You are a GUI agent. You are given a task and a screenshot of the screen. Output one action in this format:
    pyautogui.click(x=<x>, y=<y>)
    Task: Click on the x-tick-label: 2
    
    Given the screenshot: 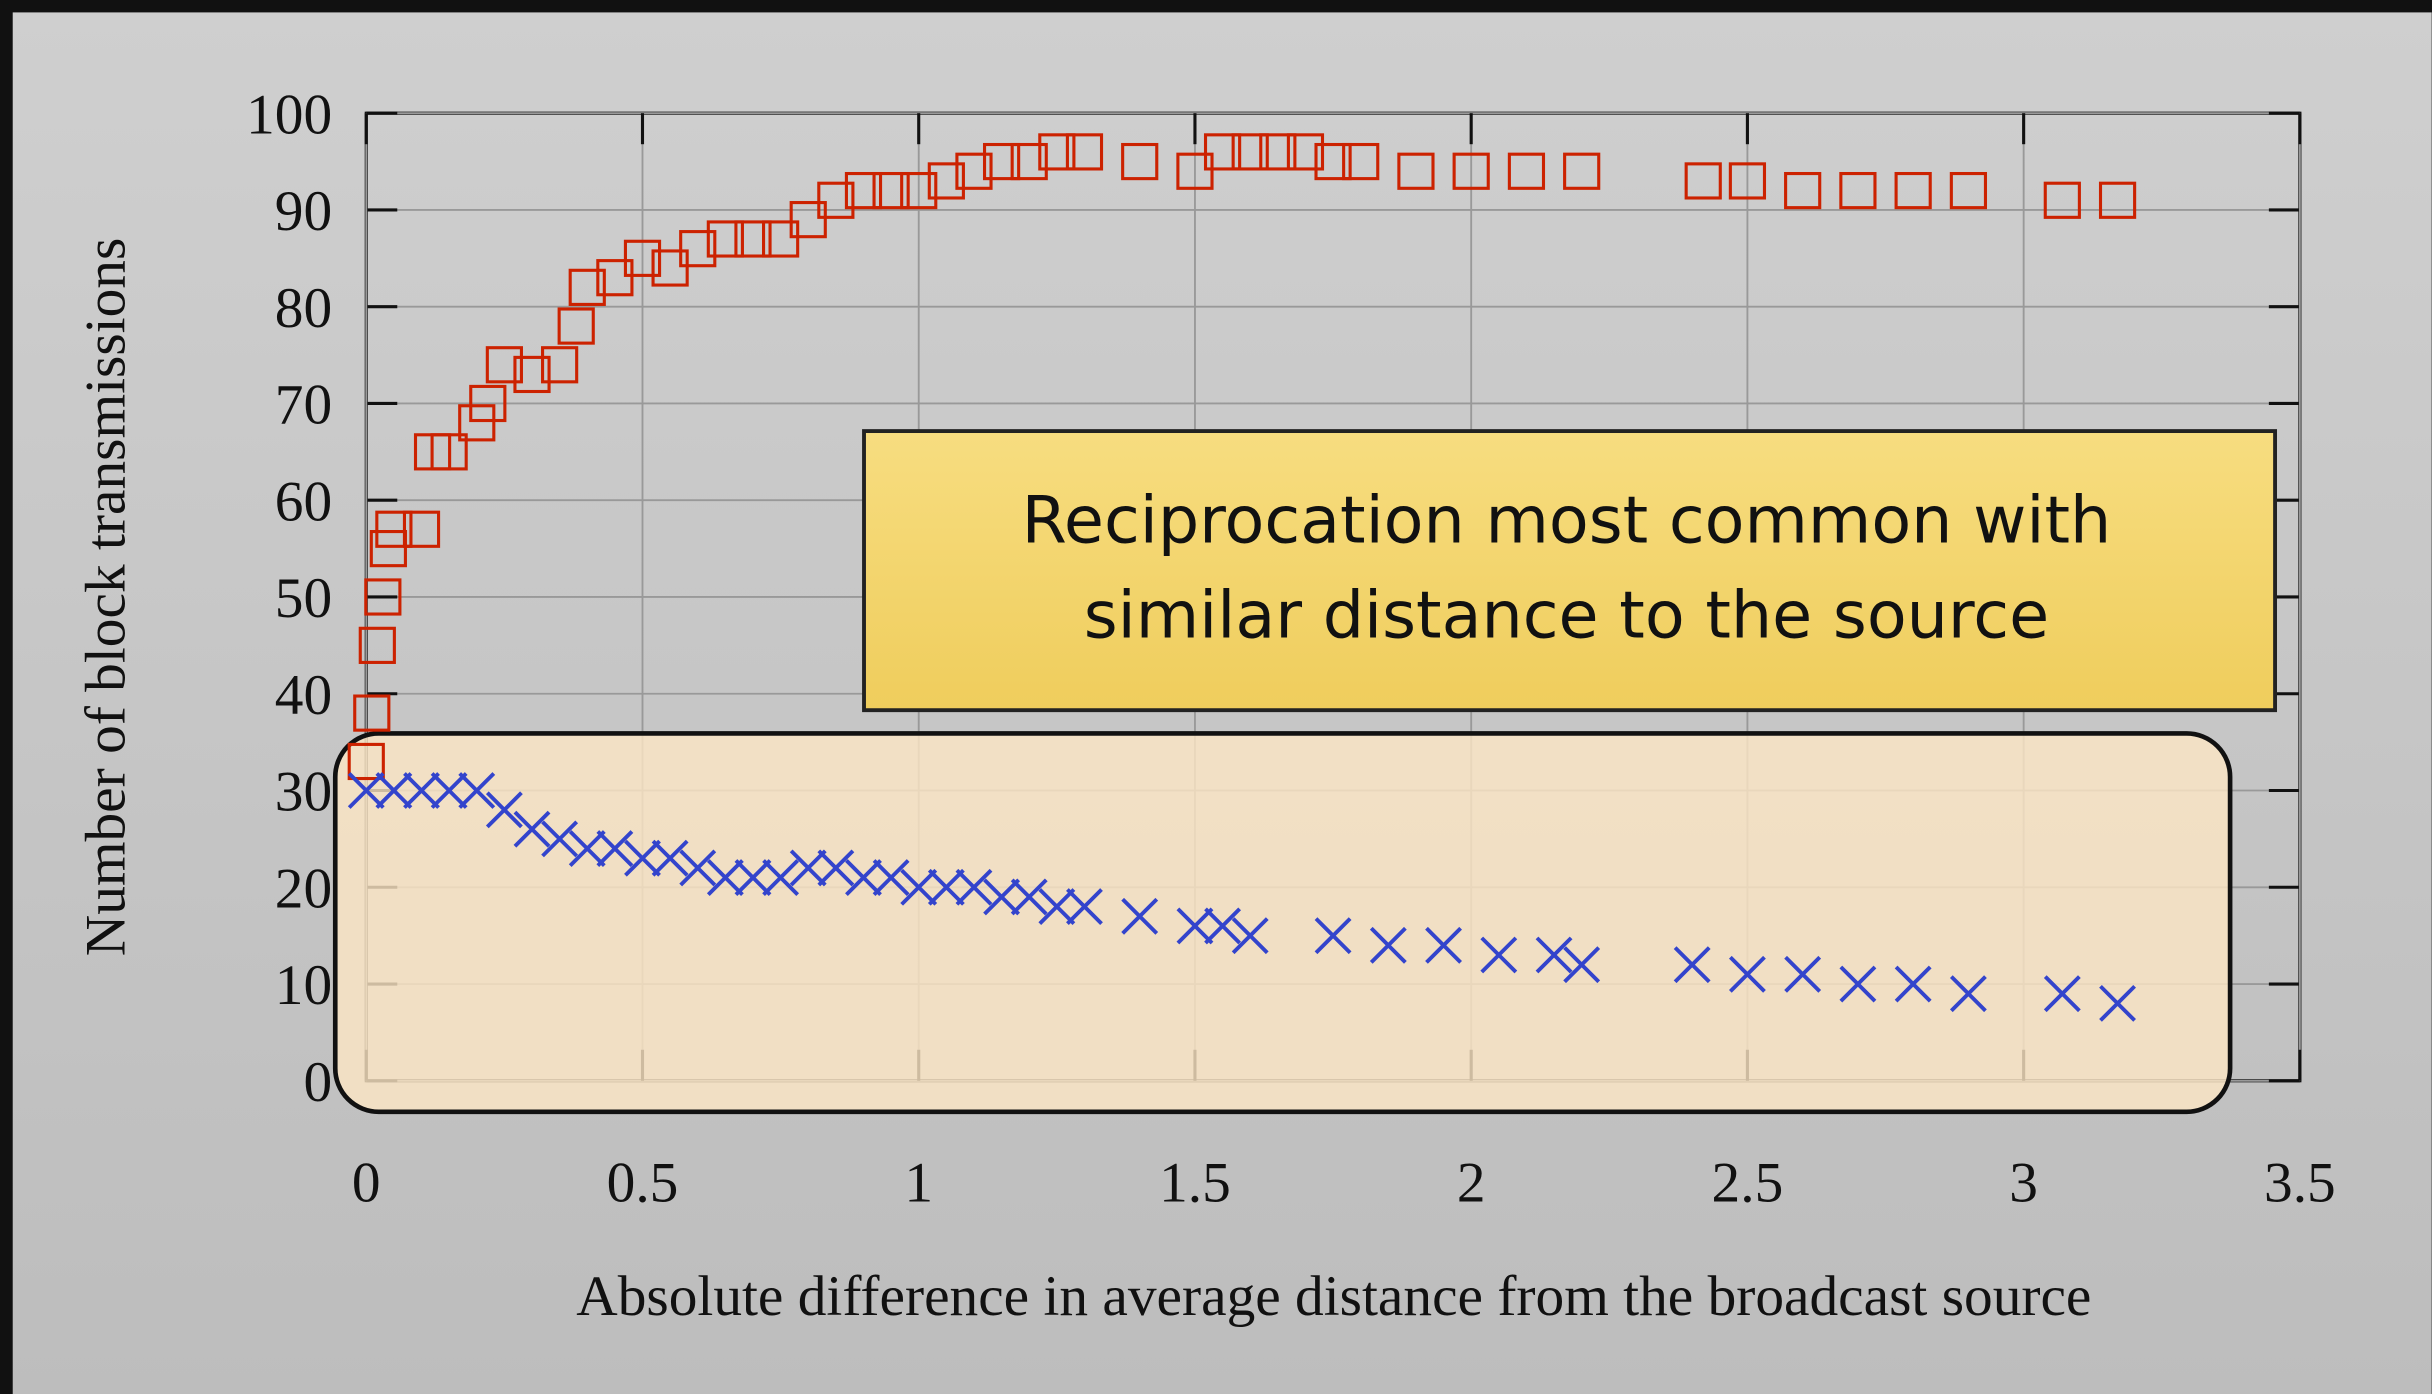 What is the action you would take?
    pyautogui.click(x=1471, y=1183)
    